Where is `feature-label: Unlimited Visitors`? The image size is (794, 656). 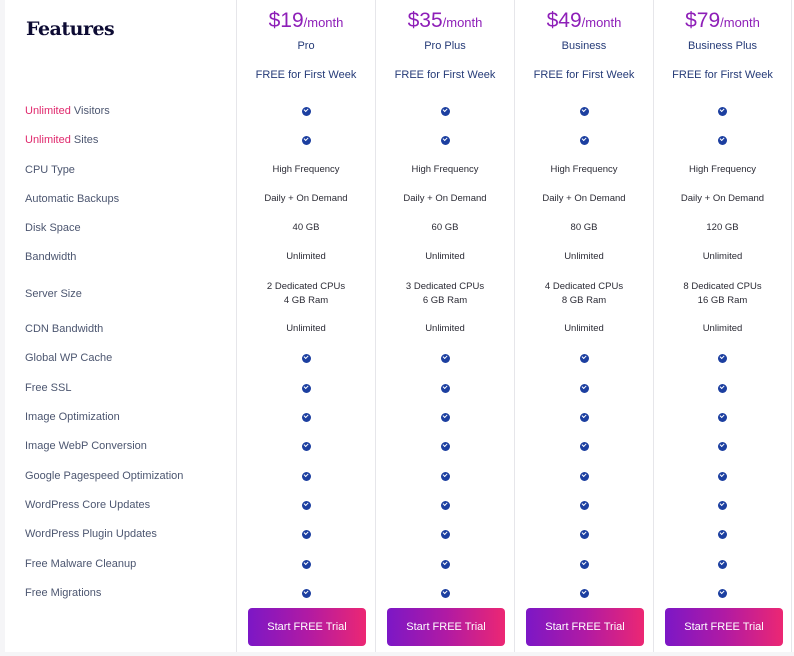 feature-label: Unlimited Visitors is located at coordinates (120, 111).